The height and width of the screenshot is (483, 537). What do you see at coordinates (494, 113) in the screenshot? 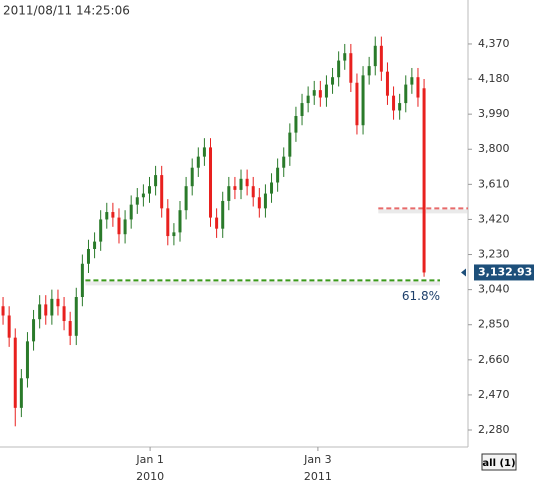
I see `y-tick-label: 3,990` at bounding box center [494, 113].